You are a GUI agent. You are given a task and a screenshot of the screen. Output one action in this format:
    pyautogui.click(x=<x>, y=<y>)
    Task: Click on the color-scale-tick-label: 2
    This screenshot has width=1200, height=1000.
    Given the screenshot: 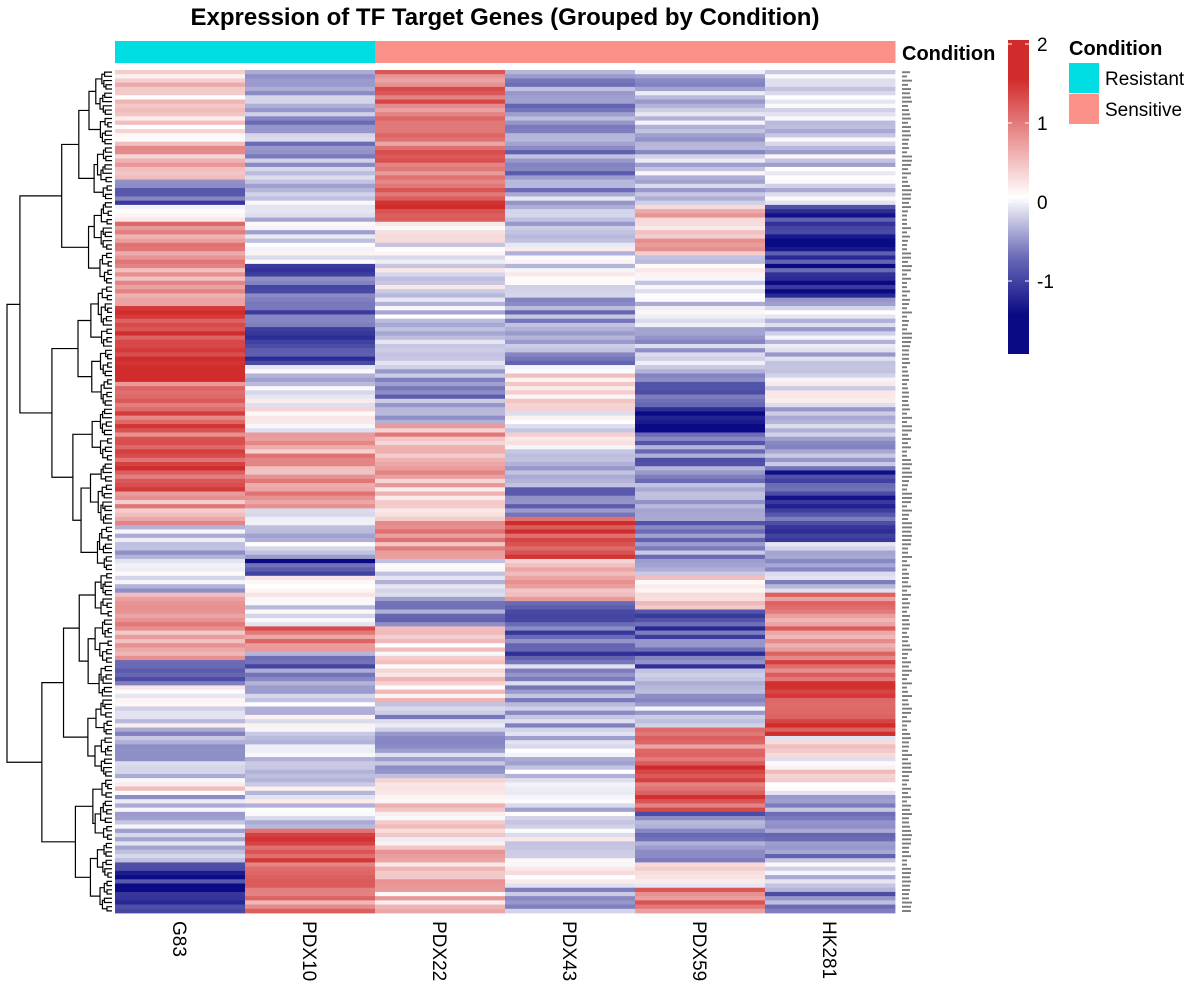 What is the action you would take?
    pyautogui.click(x=1042, y=45)
    